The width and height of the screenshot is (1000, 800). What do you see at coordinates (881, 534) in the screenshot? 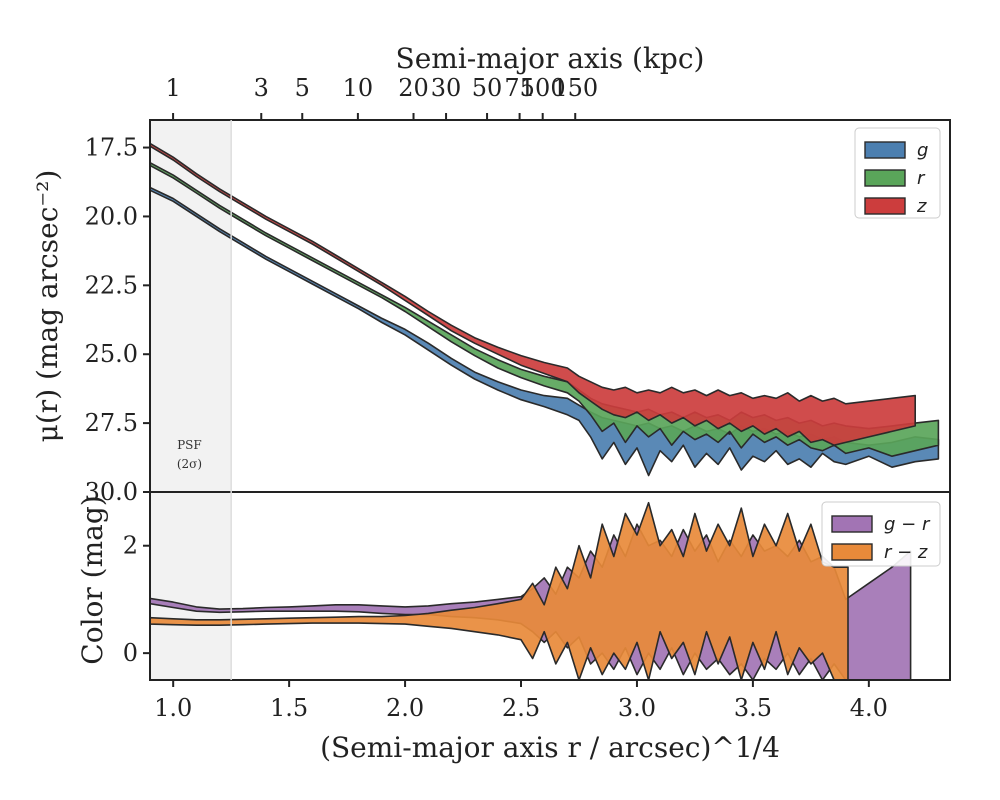
I see `legend-colors: g − r r − z` at bounding box center [881, 534].